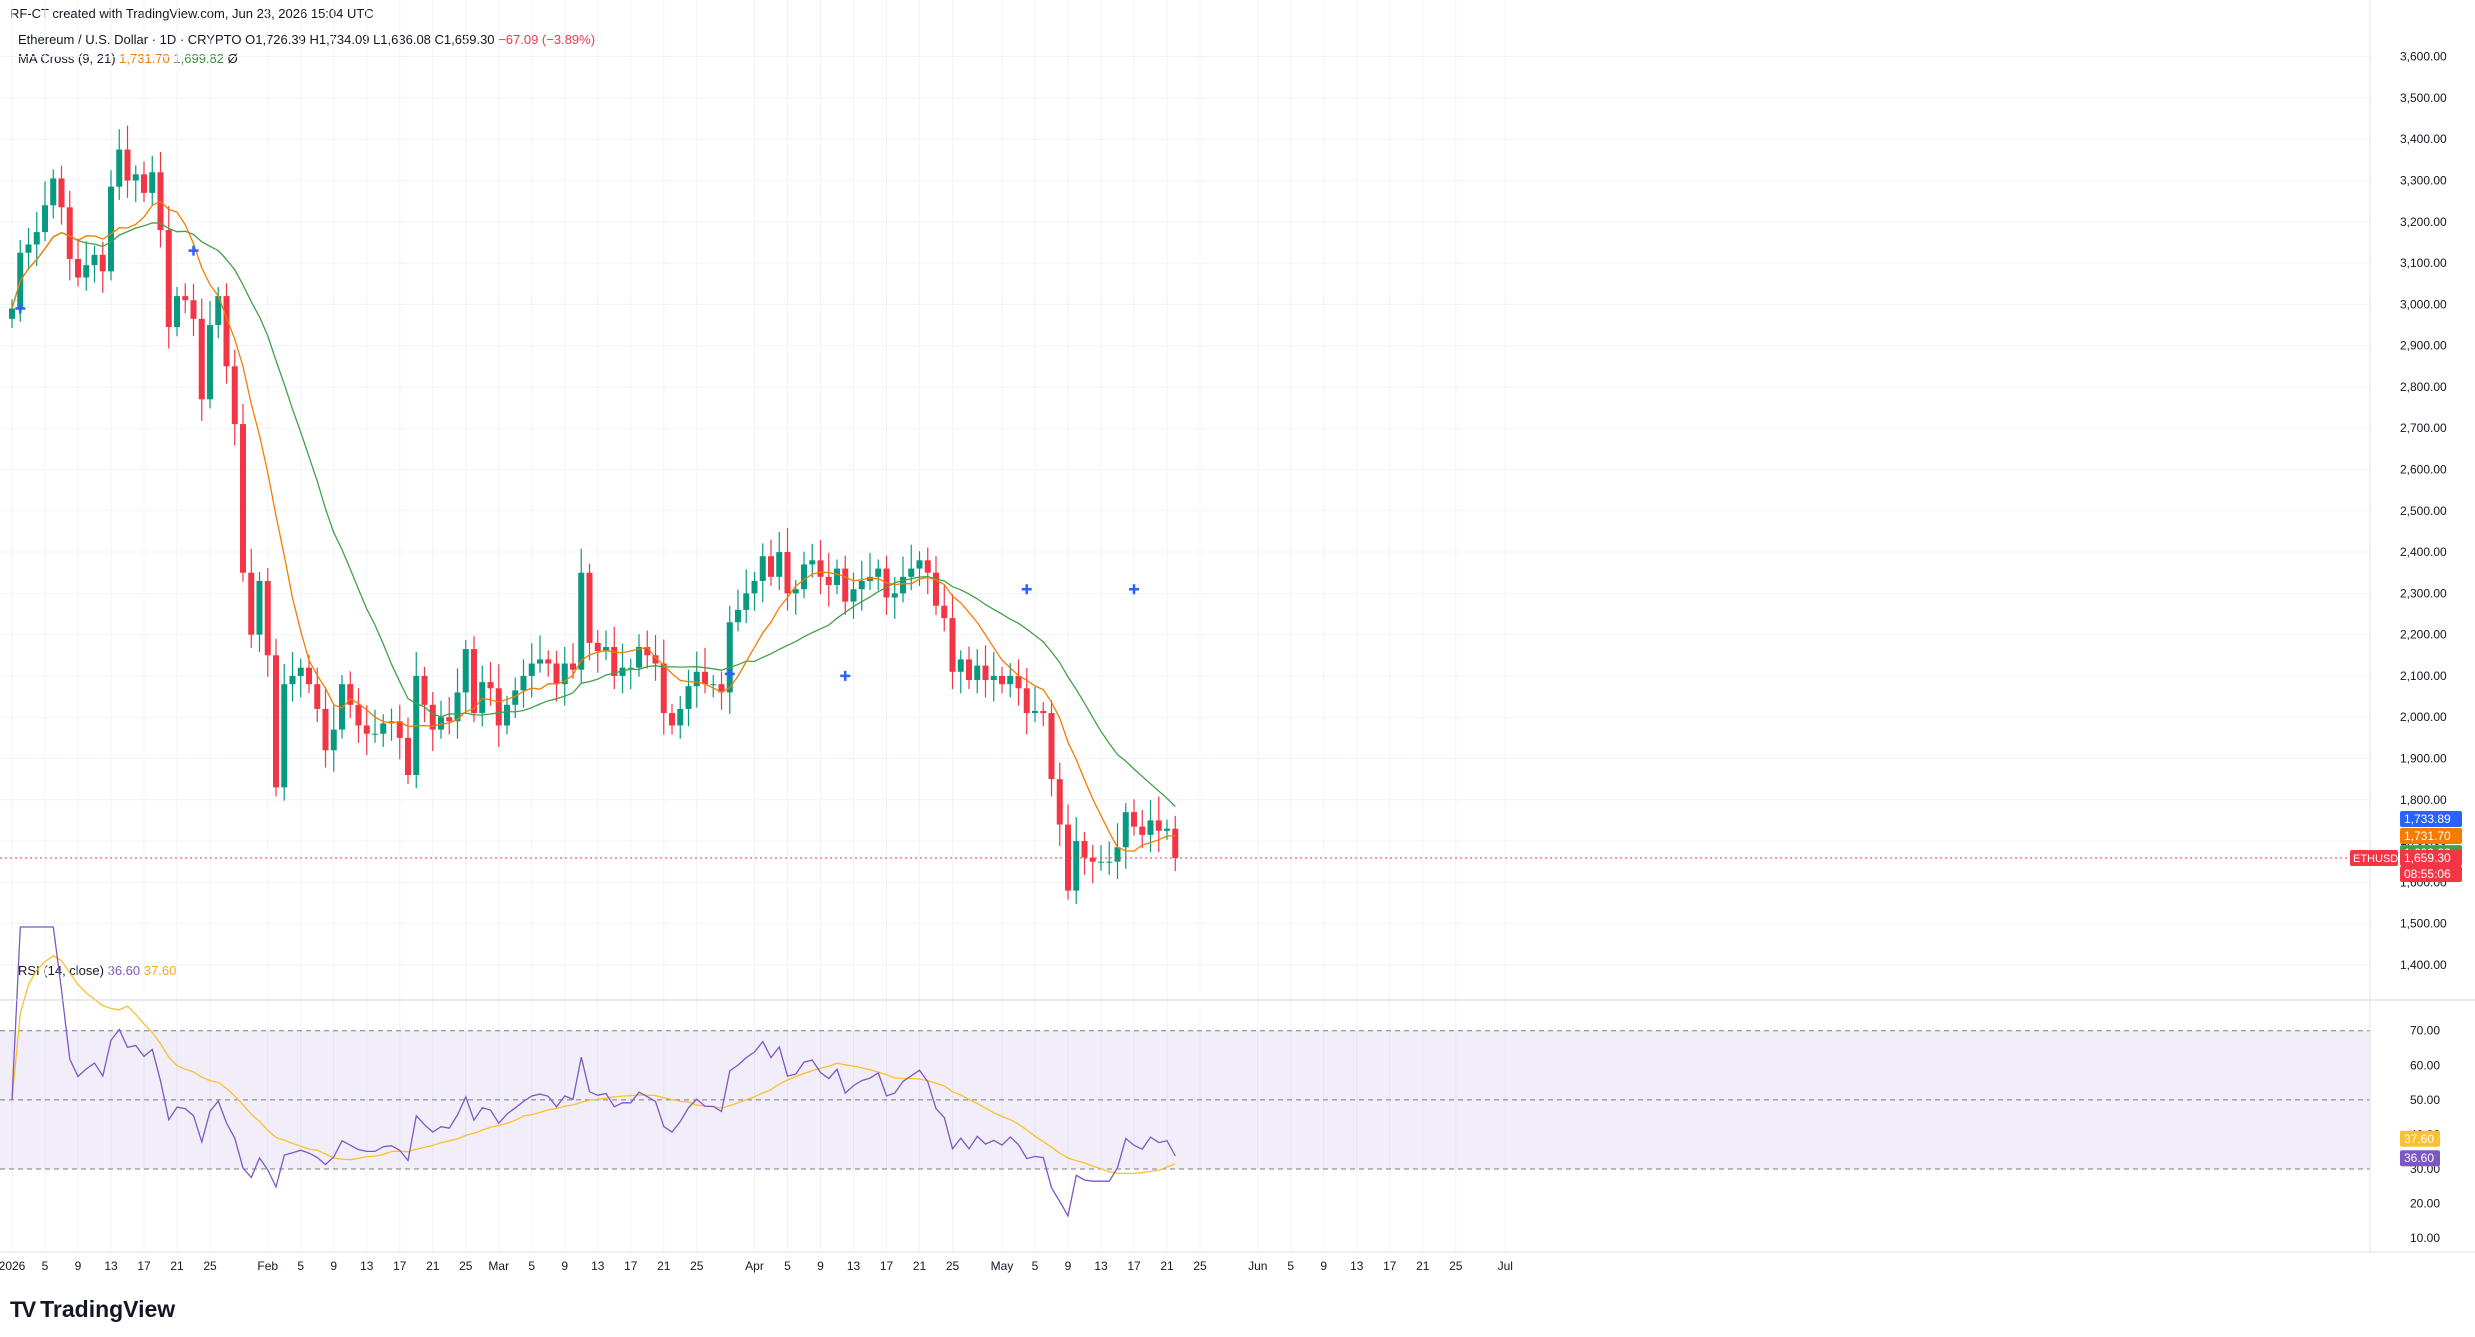  Describe the element at coordinates (92, 1309) in the screenshot. I see `tradingview-logo: TV TradingView` at that location.